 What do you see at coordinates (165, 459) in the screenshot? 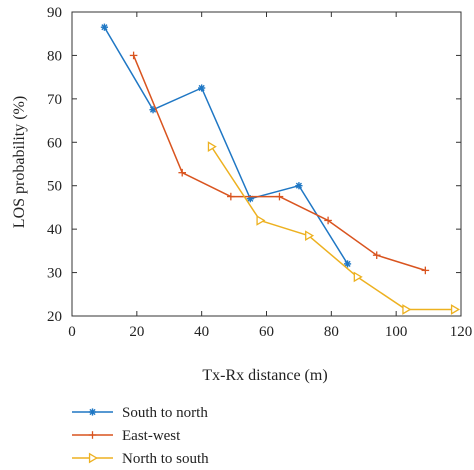
I see `legend-label: North to south` at bounding box center [165, 459].